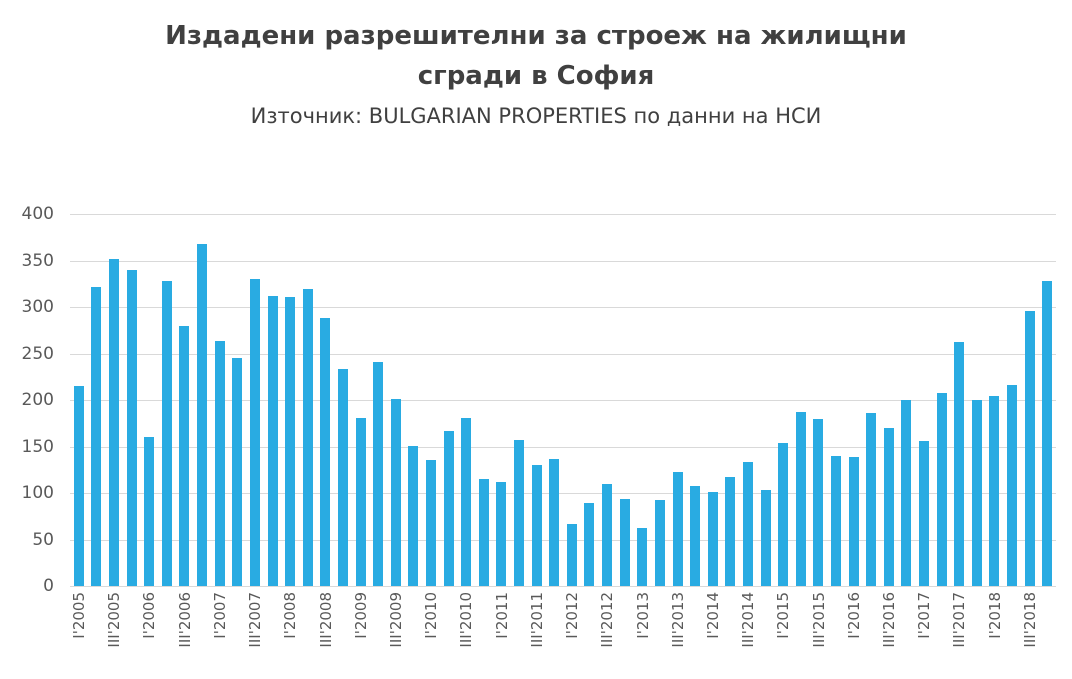 The width and height of the screenshot is (1072, 679). I want to click on x-tick-slot: III'2006, so click(185, 634).